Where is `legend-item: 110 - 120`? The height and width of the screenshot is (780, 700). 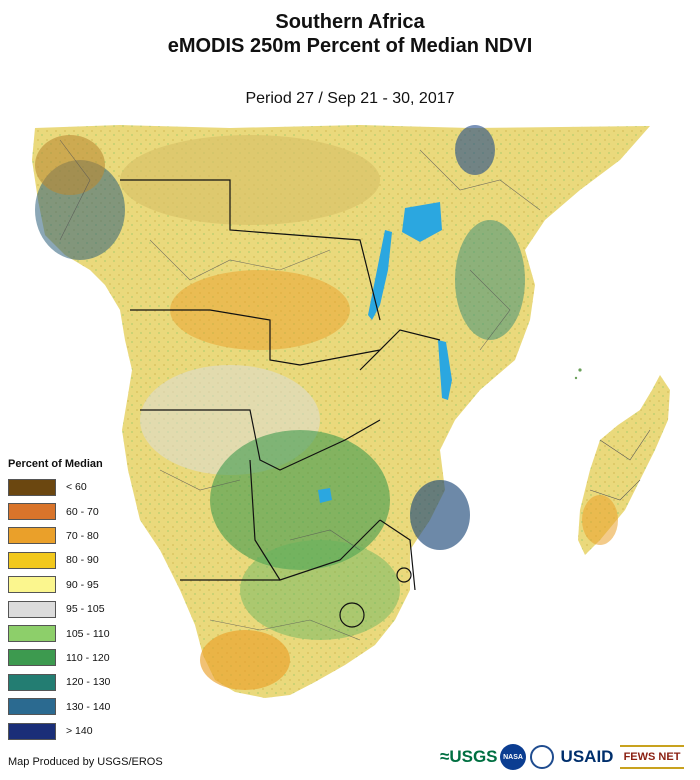
legend-item: 110 - 120 is located at coordinates (63, 658).